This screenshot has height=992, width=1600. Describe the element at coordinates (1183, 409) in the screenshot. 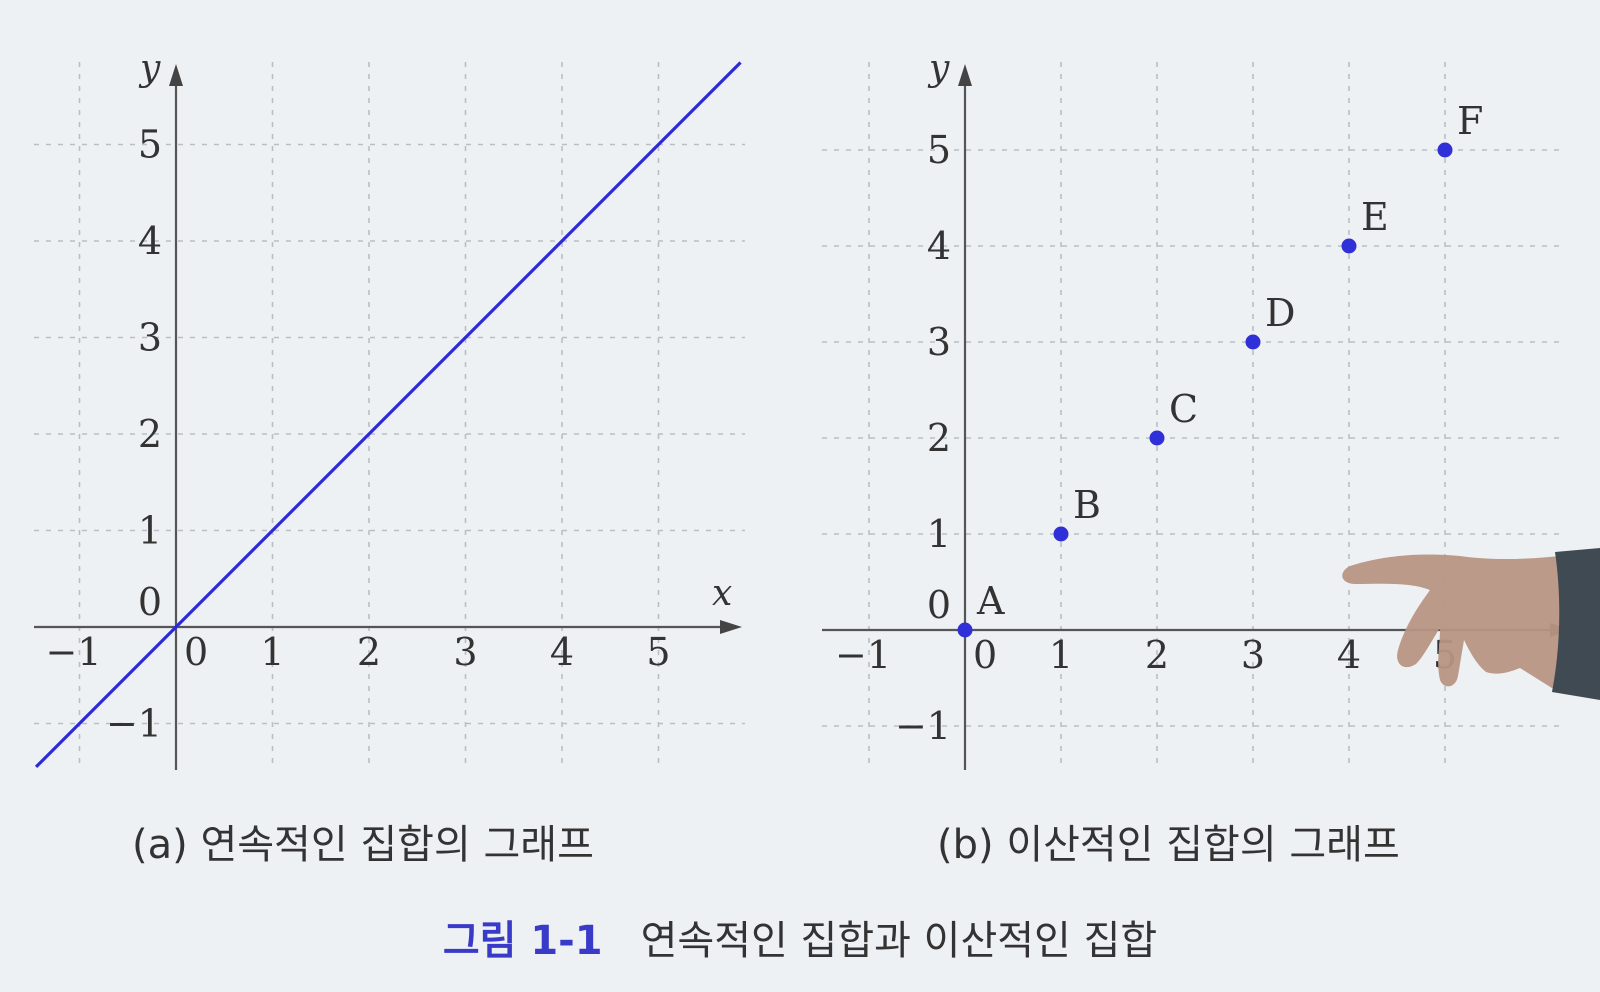

I see `point-label: C` at that location.